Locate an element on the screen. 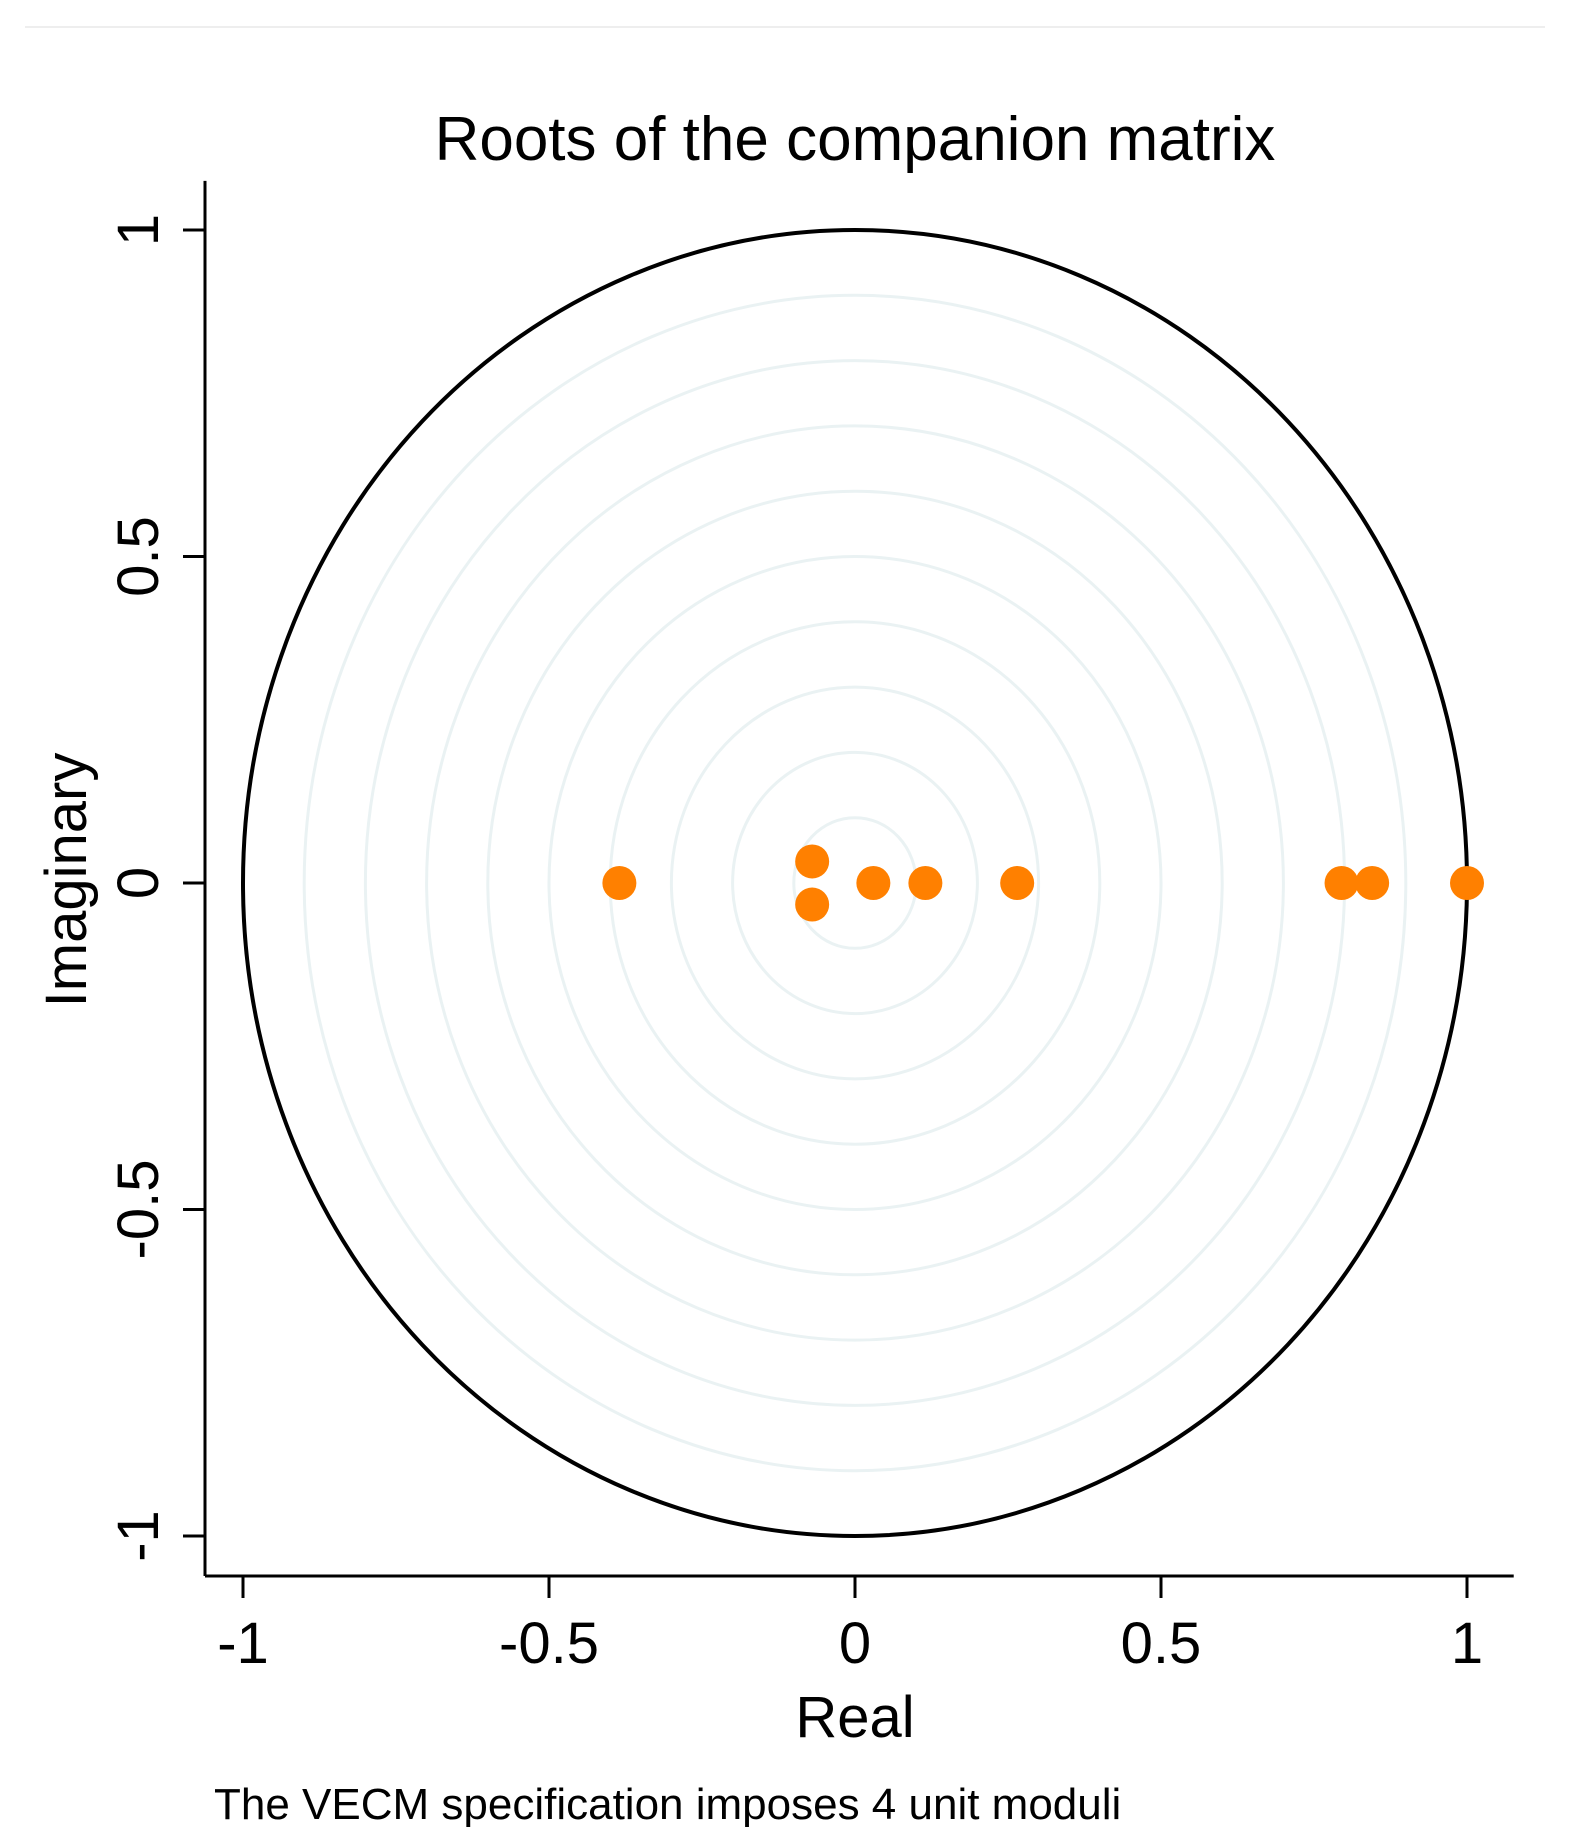 The image size is (1588, 1827). x-tick-label: -0.5 is located at coordinates (549, 1643).